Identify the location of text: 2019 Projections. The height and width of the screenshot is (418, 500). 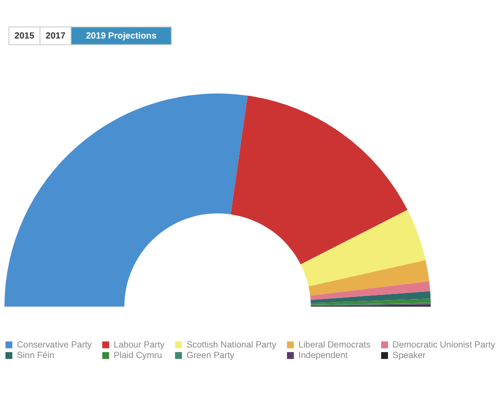
(121, 35).